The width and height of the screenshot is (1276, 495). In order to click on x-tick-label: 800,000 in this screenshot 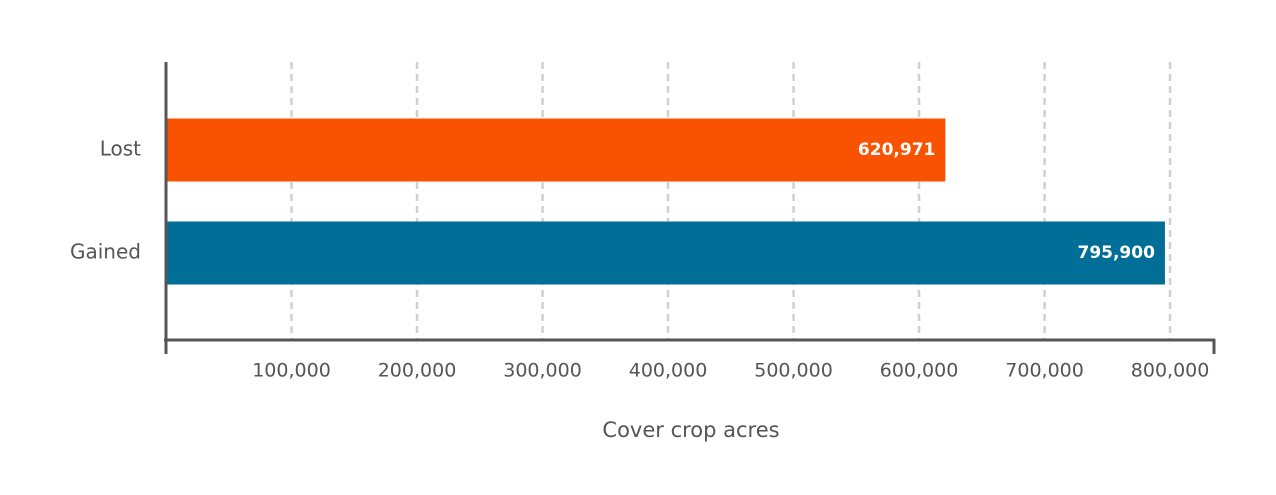, I will do `click(1170, 371)`.